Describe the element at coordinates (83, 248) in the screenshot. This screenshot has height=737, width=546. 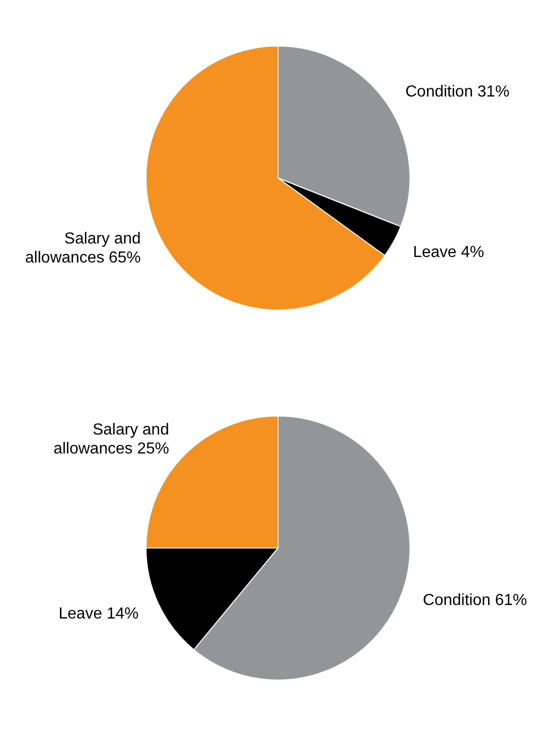
I see `slice-label: Salary and allowances 65%` at that location.